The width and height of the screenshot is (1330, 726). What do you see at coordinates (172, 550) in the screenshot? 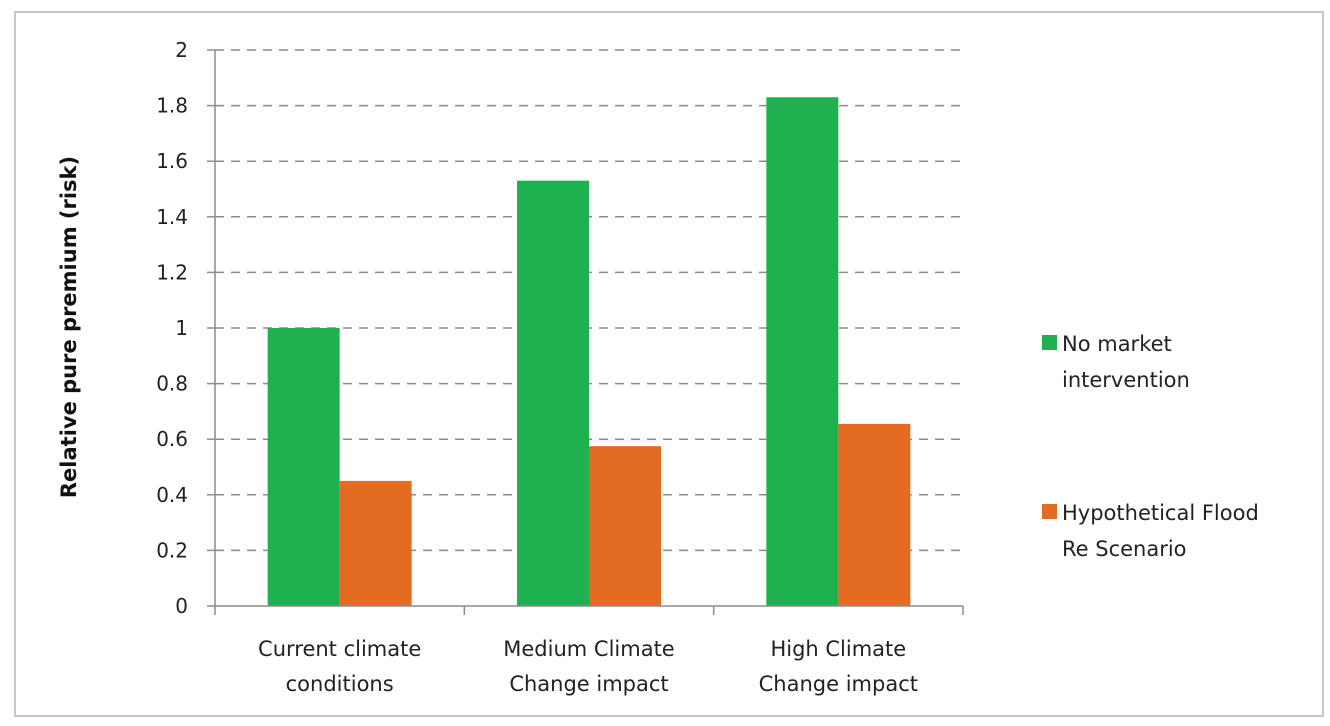
I see `y-tick-label: 0.2` at bounding box center [172, 550].